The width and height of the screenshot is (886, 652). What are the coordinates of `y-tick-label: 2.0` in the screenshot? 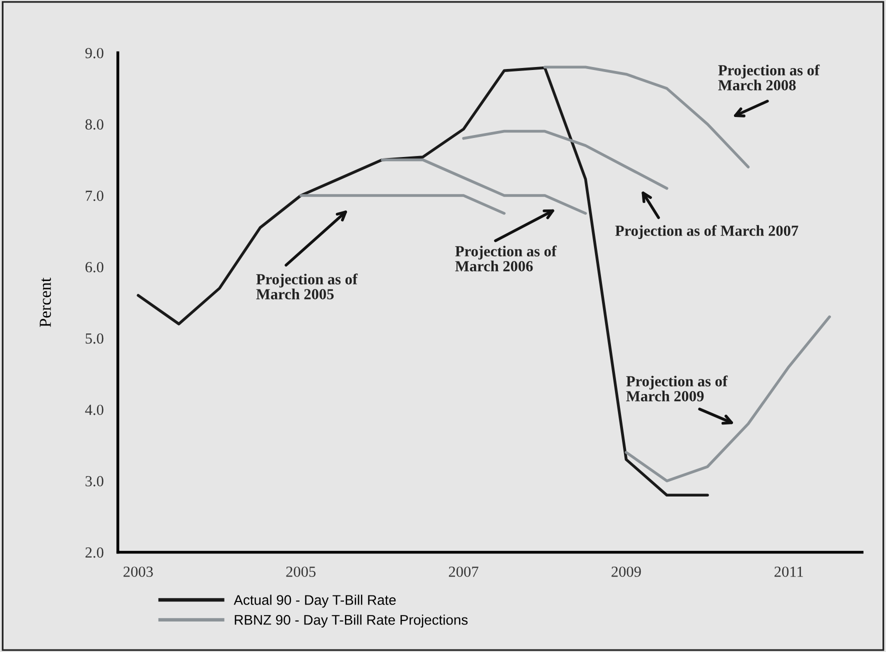 It's located at (95, 552).